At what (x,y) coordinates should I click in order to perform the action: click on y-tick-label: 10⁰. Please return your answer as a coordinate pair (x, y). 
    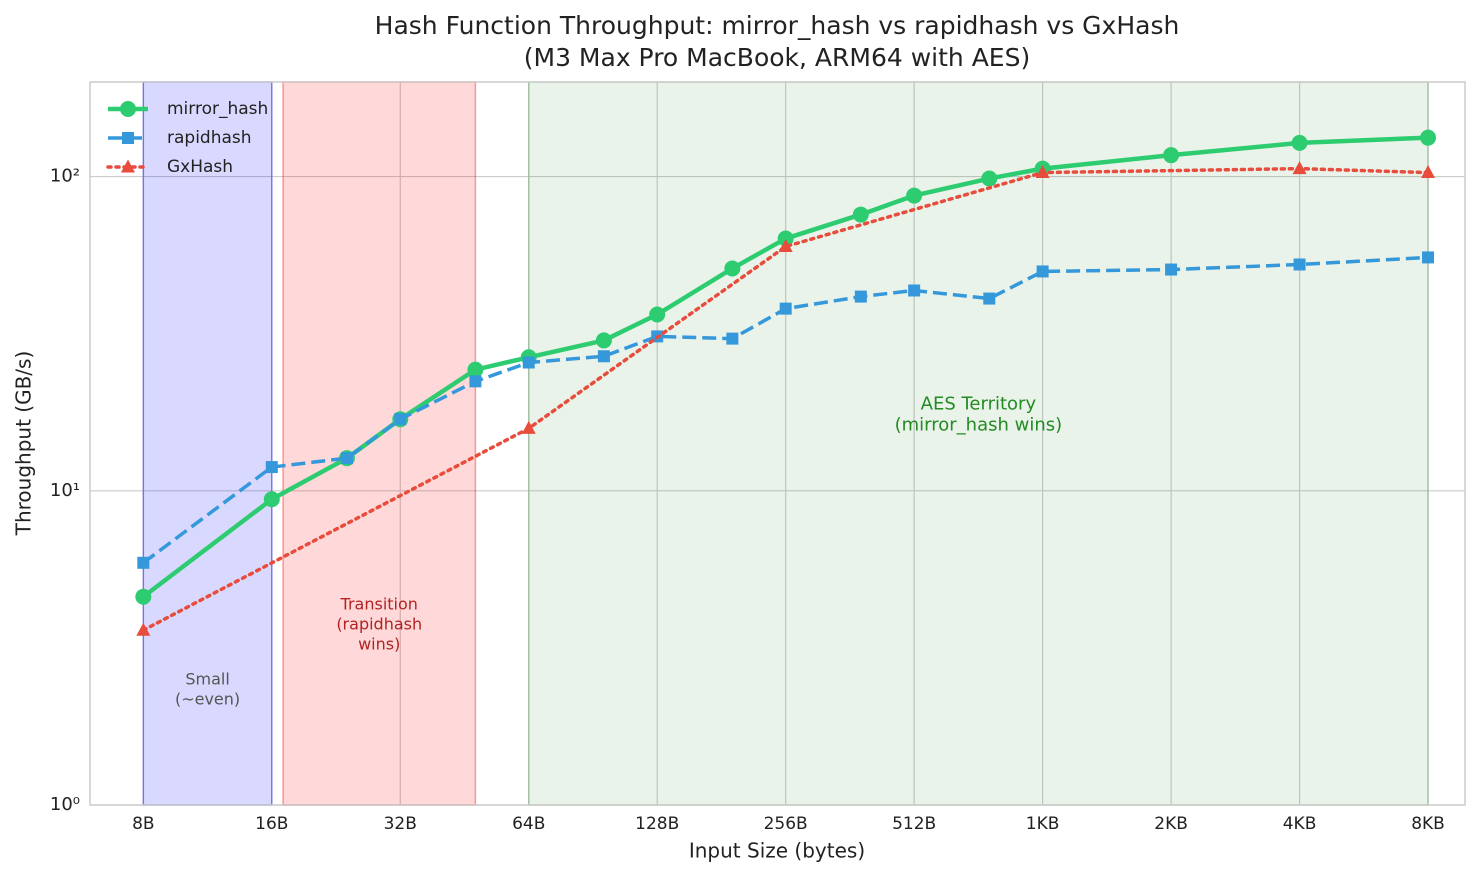
    Looking at the image, I should click on (65, 804).